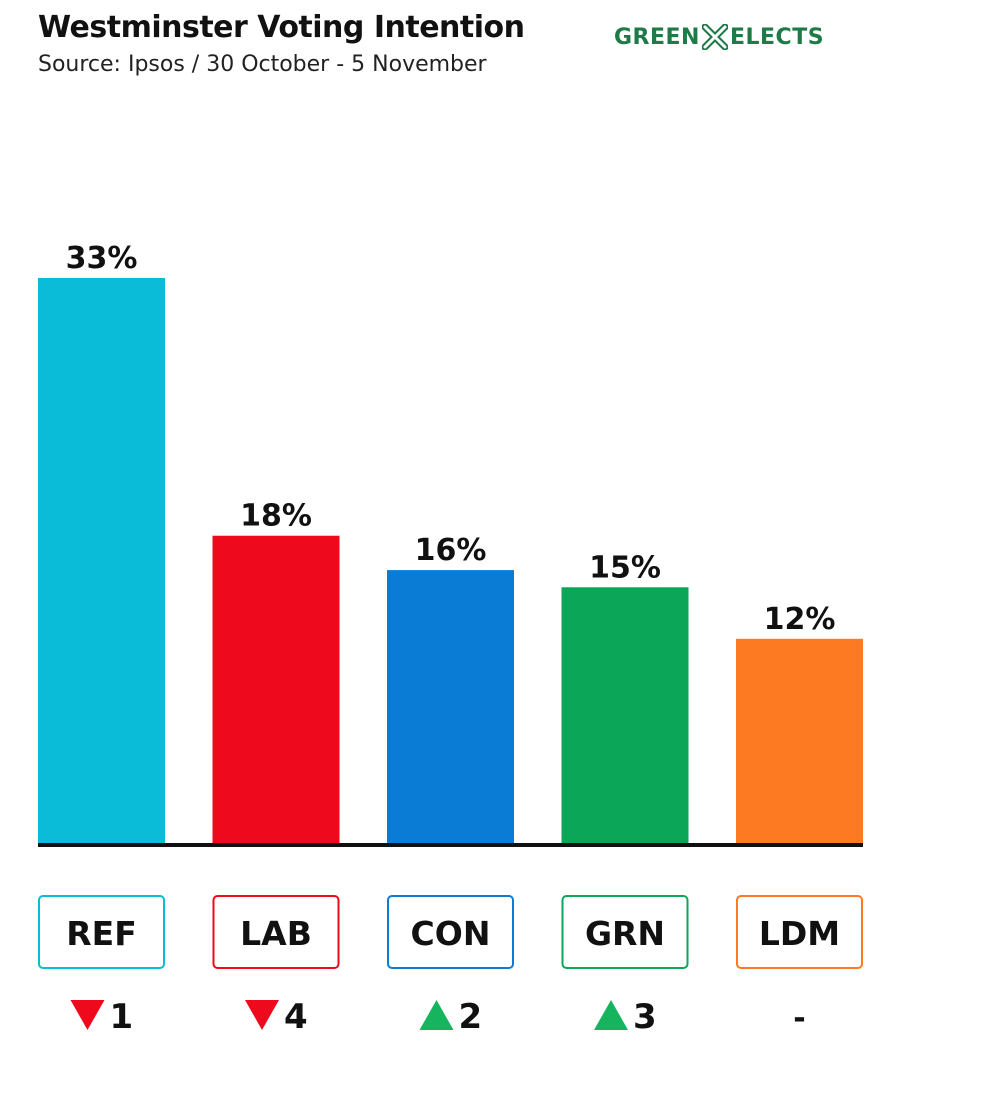 The height and width of the screenshot is (1096, 992). What do you see at coordinates (102, 258) in the screenshot?
I see `value-label-ref: 33%` at bounding box center [102, 258].